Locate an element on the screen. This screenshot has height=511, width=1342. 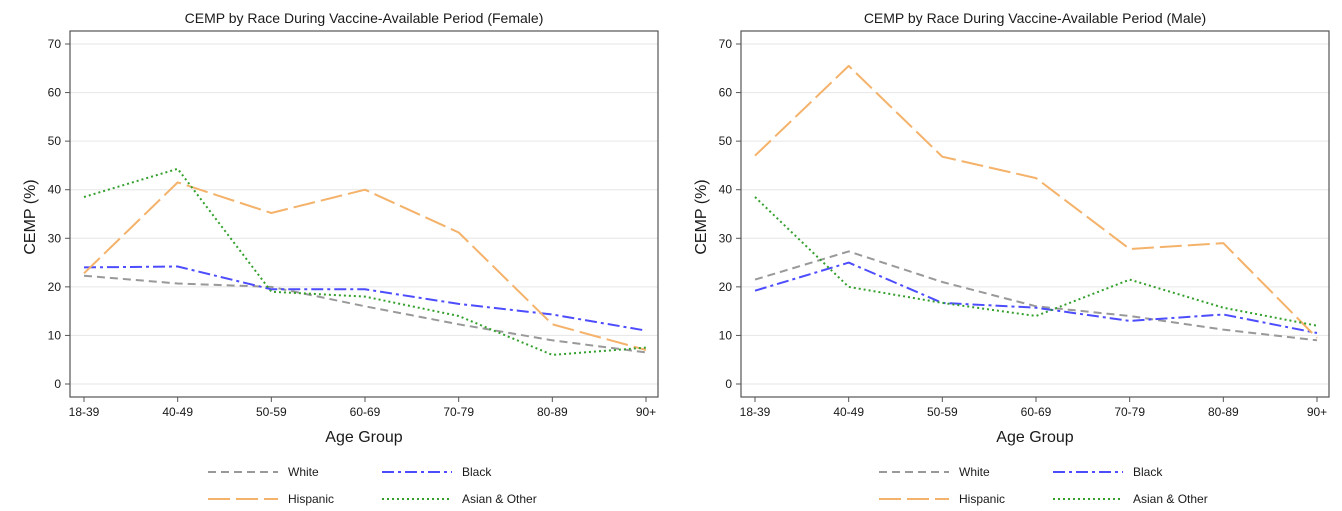
series-line-hispanic is located at coordinates (365, 266).